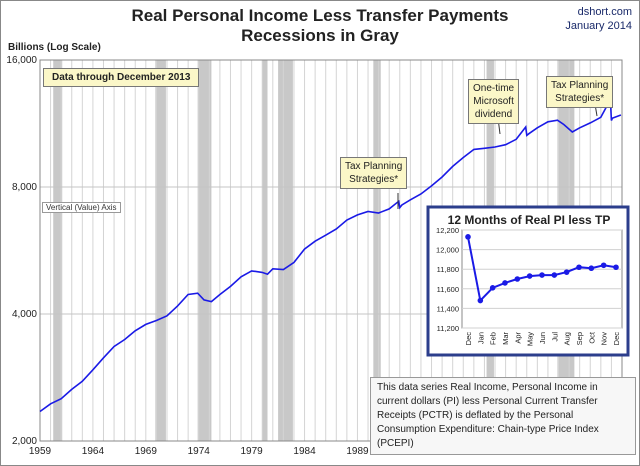  What do you see at coordinates (598, 26) in the screenshot?
I see `date-label: January 2014` at bounding box center [598, 26].